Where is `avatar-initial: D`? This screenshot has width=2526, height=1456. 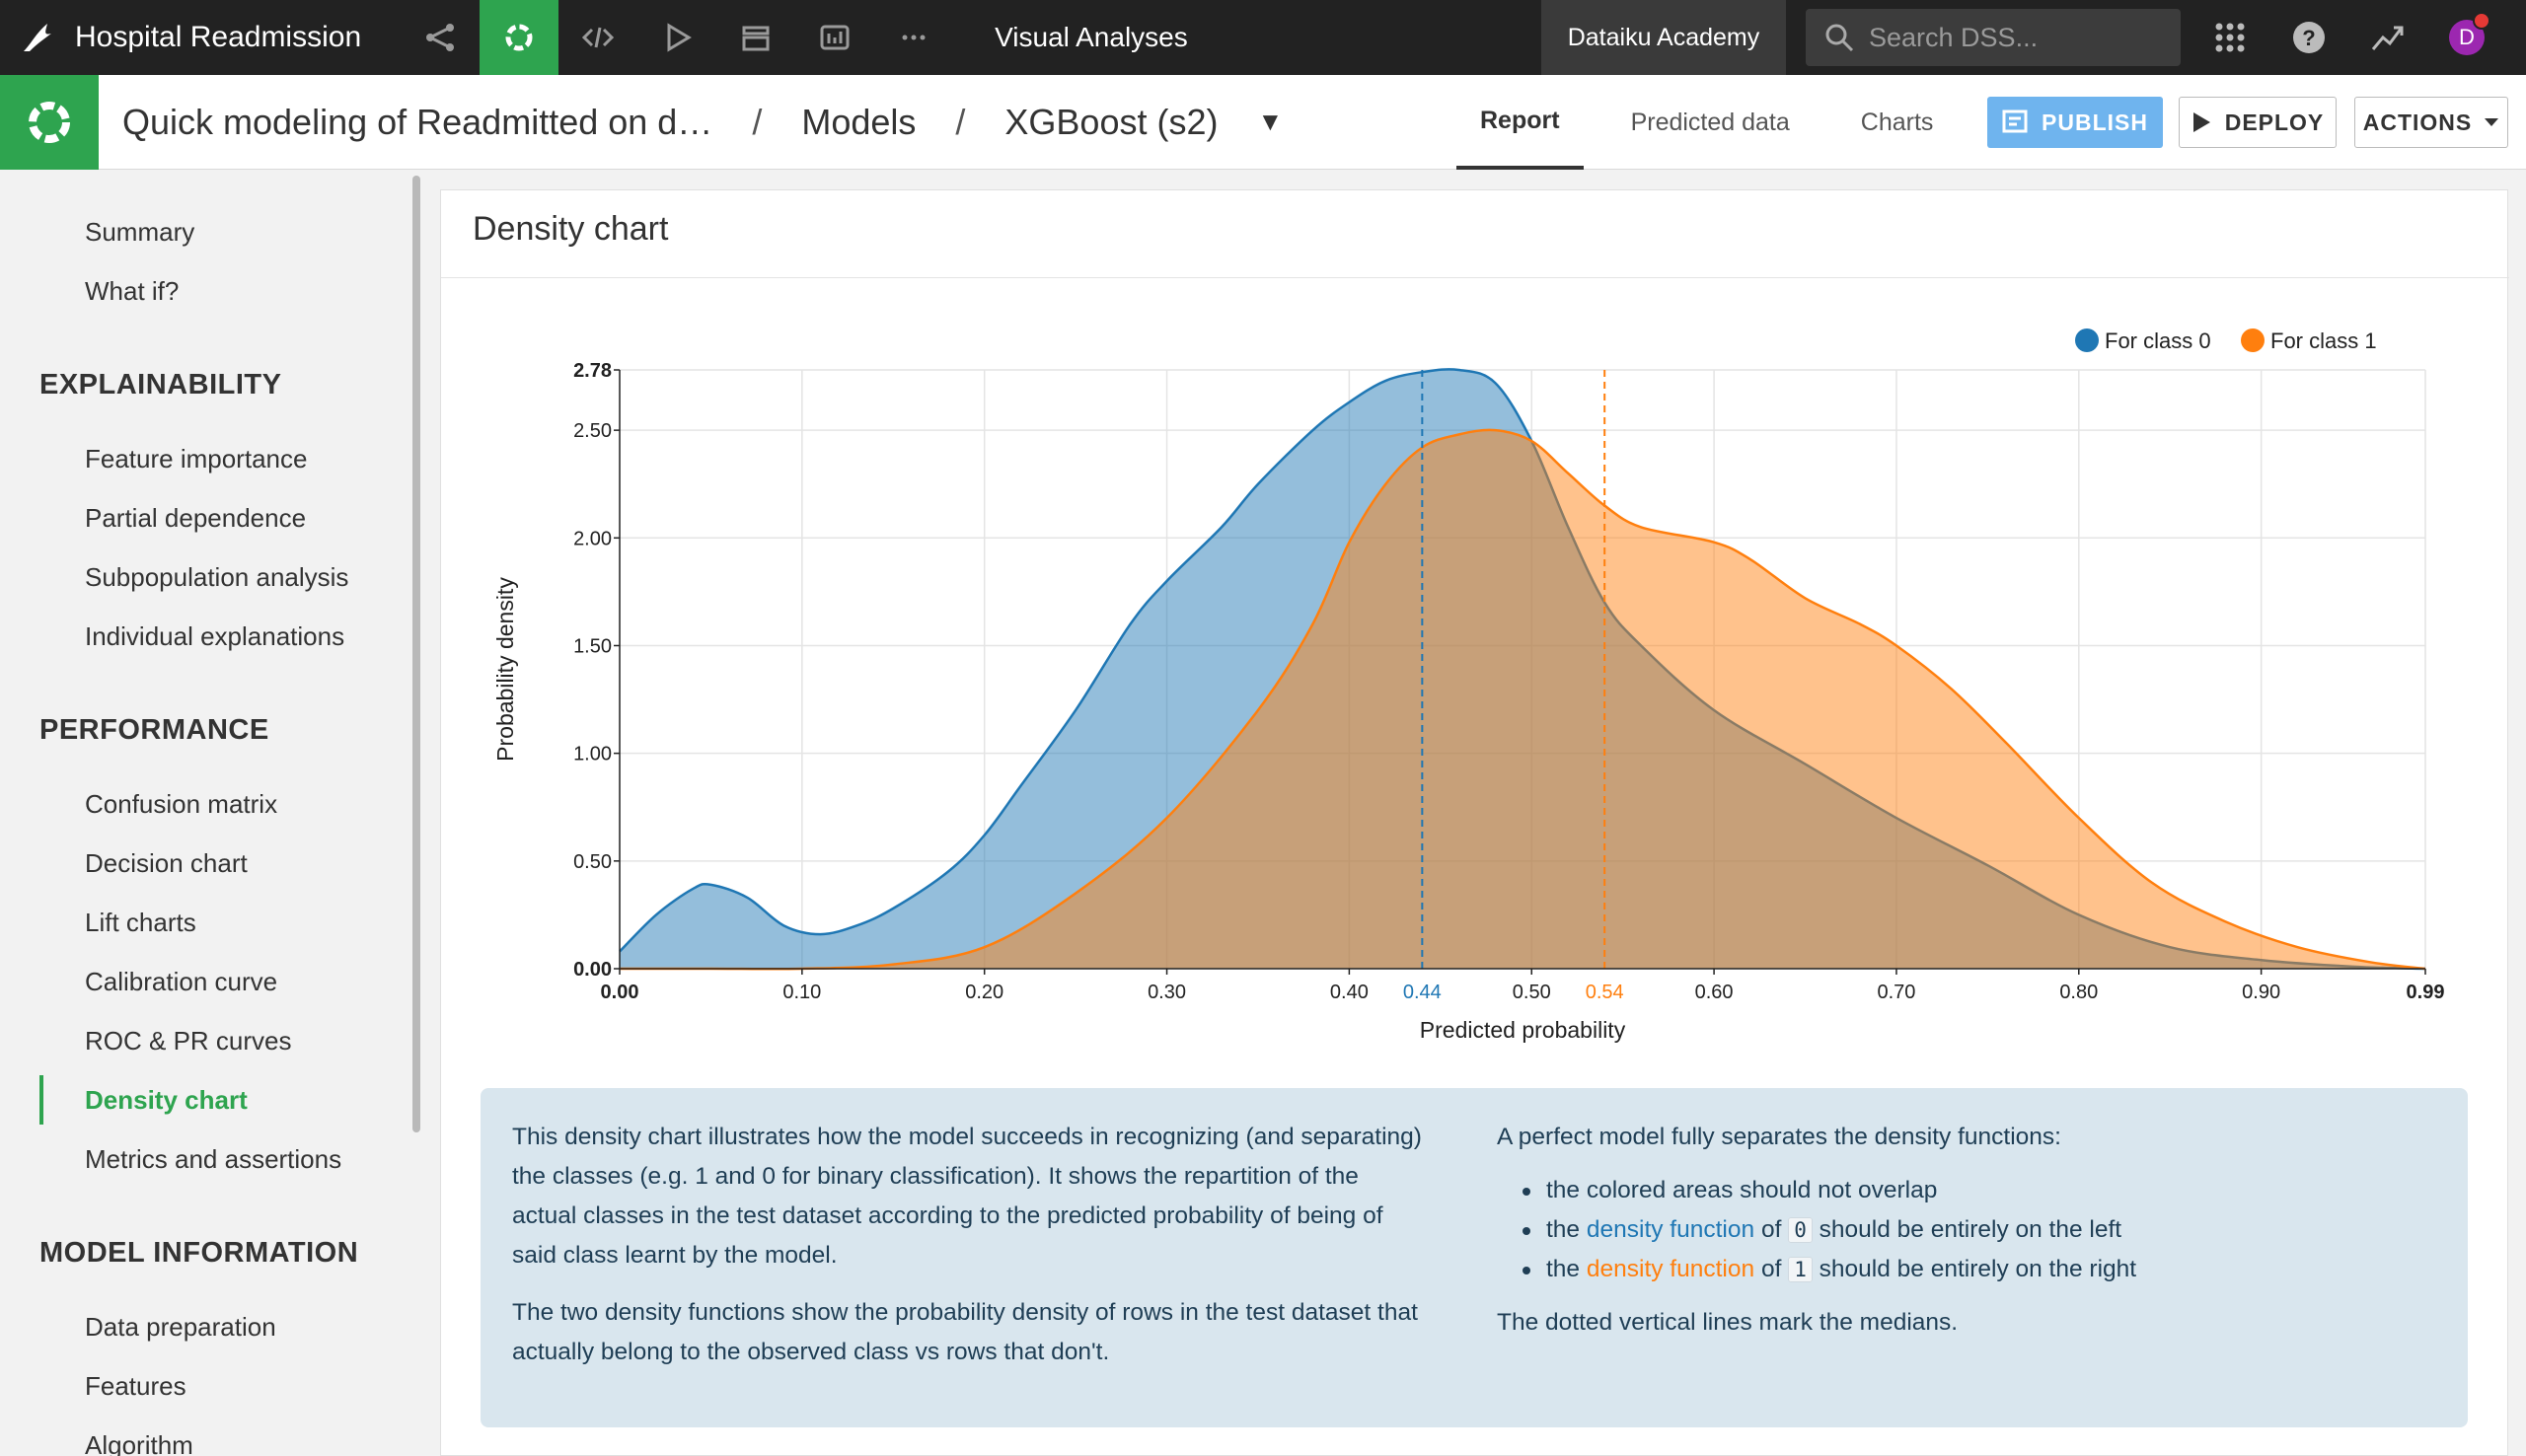
avatar-initial: D is located at coordinates (2467, 37).